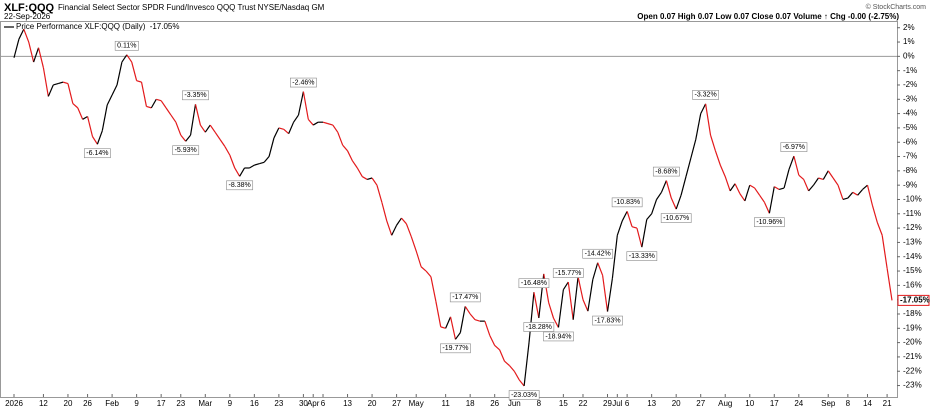  What do you see at coordinates (912, 313) in the screenshot?
I see `y-tick-label: -18%` at bounding box center [912, 313].